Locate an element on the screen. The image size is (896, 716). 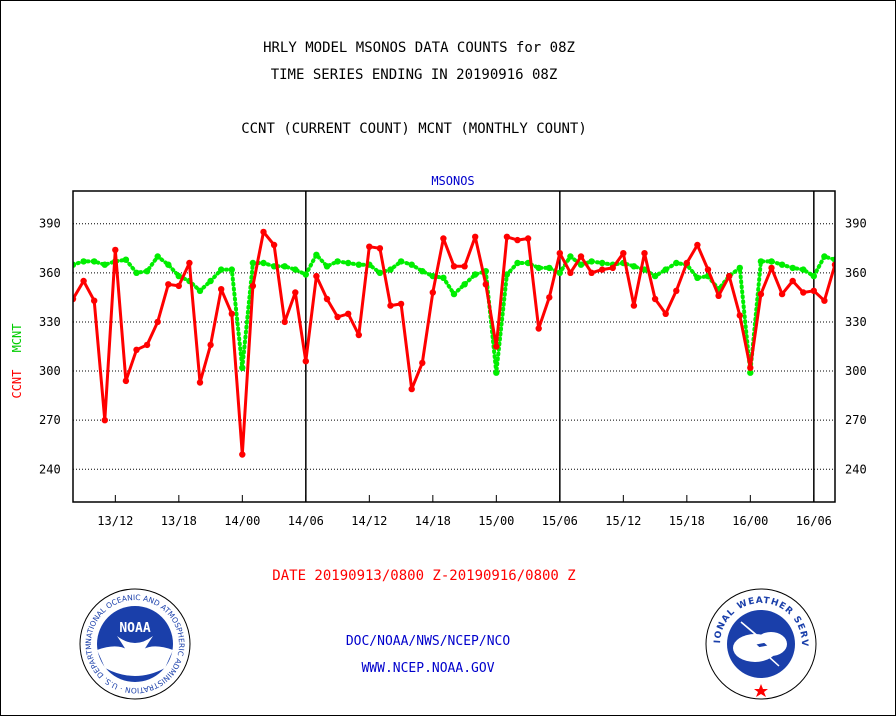
y-axis-label-ccnt: CCNT is located at coordinates (17, 384).